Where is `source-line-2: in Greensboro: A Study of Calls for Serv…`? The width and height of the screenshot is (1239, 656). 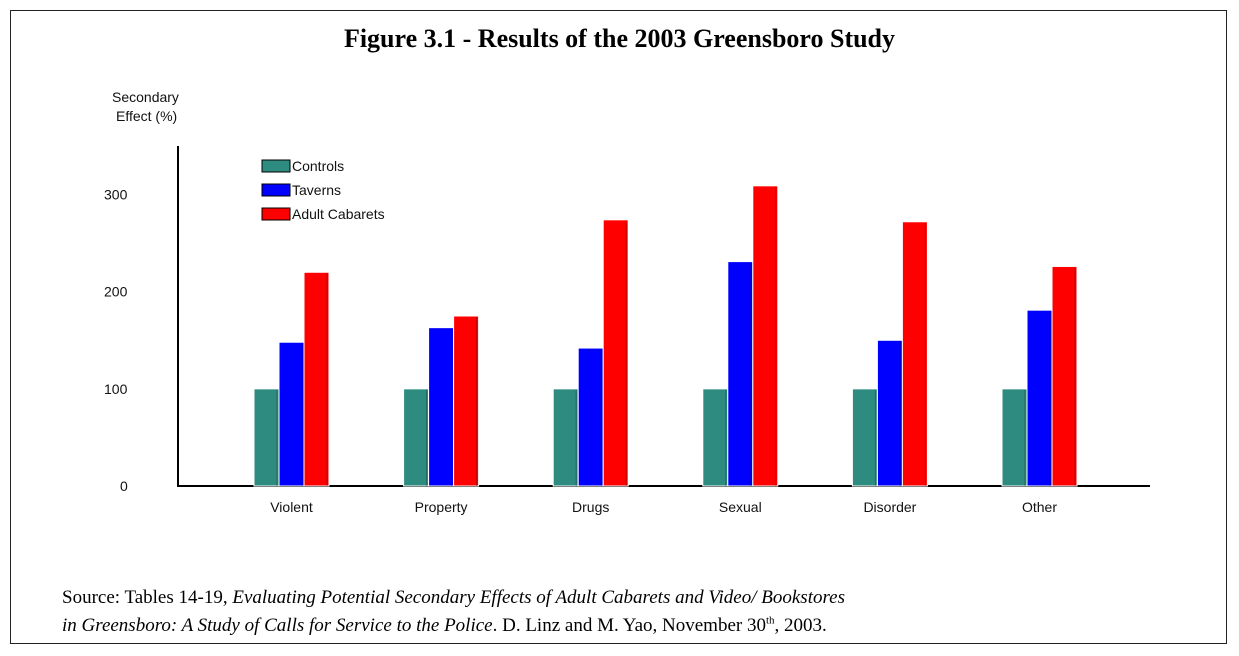
source-line-2: in Greensboro: A Study of Calls for Serv… is located at coordinates (632, 626).